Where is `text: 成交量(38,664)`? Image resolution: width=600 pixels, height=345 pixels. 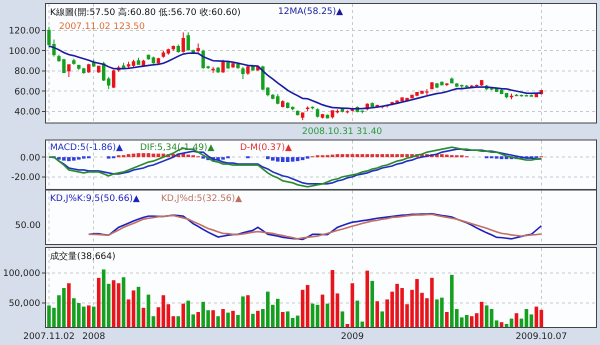
text: 成交量(38,664) is located at coordinates (83, 256).